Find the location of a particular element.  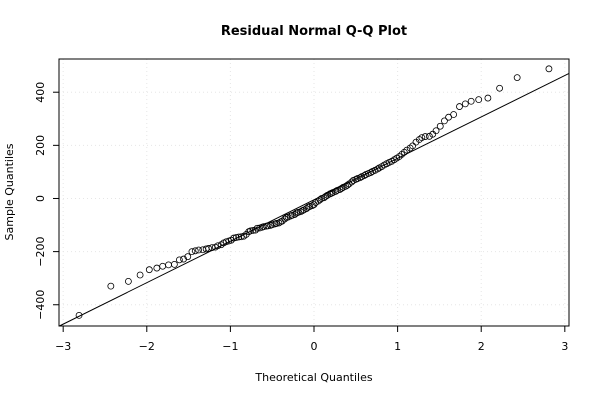

y-tick-label: −200 is located at coordinates (40, 252).